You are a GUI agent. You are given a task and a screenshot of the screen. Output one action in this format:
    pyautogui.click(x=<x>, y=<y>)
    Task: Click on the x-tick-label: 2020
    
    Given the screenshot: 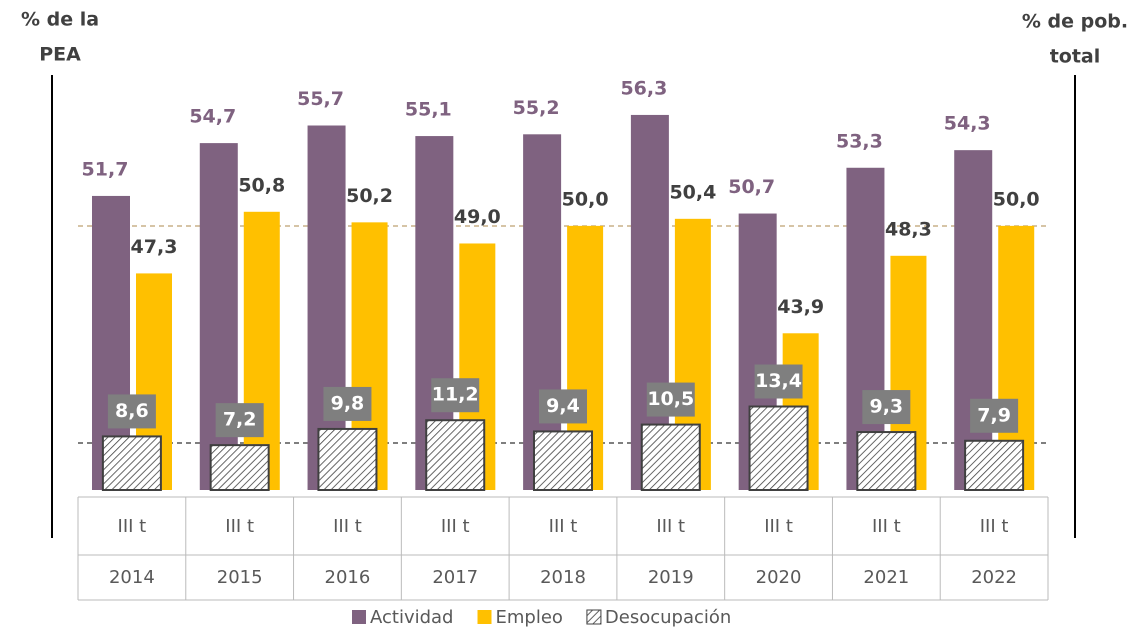 What is the action you would take?
    pyautogui.click(x=779, y=577)
    